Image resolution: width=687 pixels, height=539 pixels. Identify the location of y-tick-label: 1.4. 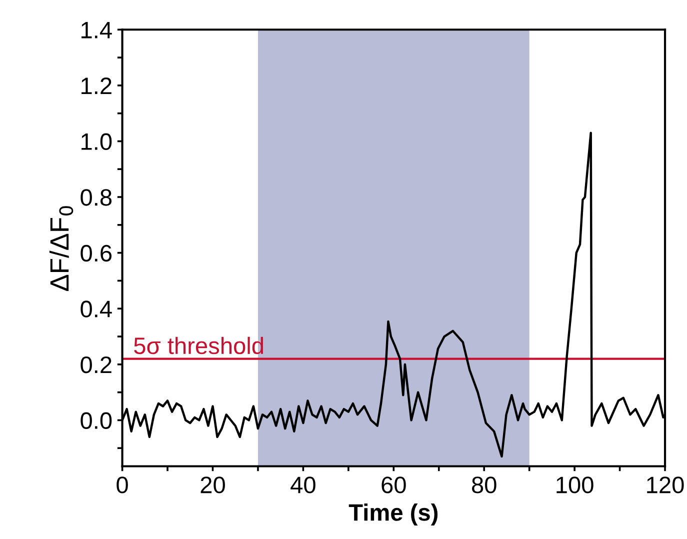
(97, 30).